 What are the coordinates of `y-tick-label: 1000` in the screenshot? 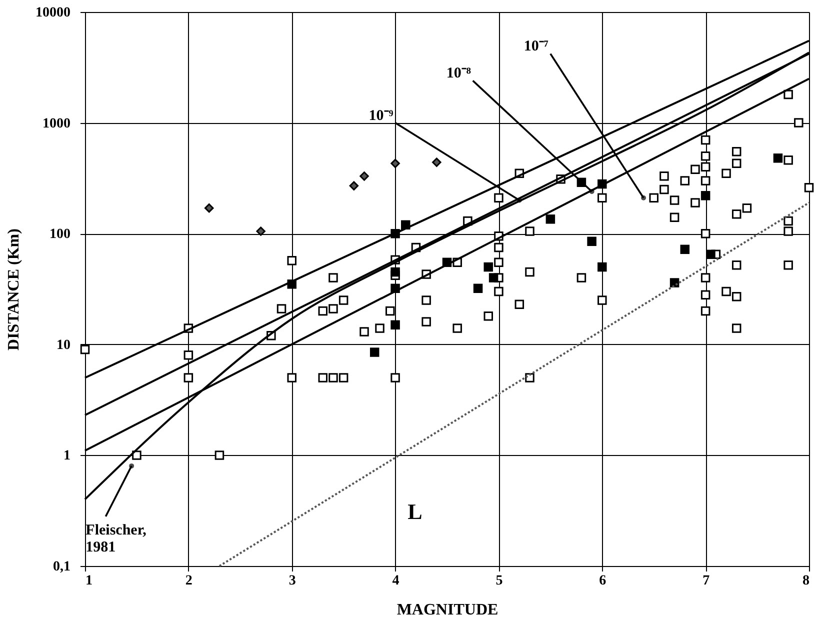 It's located at (56, 124).